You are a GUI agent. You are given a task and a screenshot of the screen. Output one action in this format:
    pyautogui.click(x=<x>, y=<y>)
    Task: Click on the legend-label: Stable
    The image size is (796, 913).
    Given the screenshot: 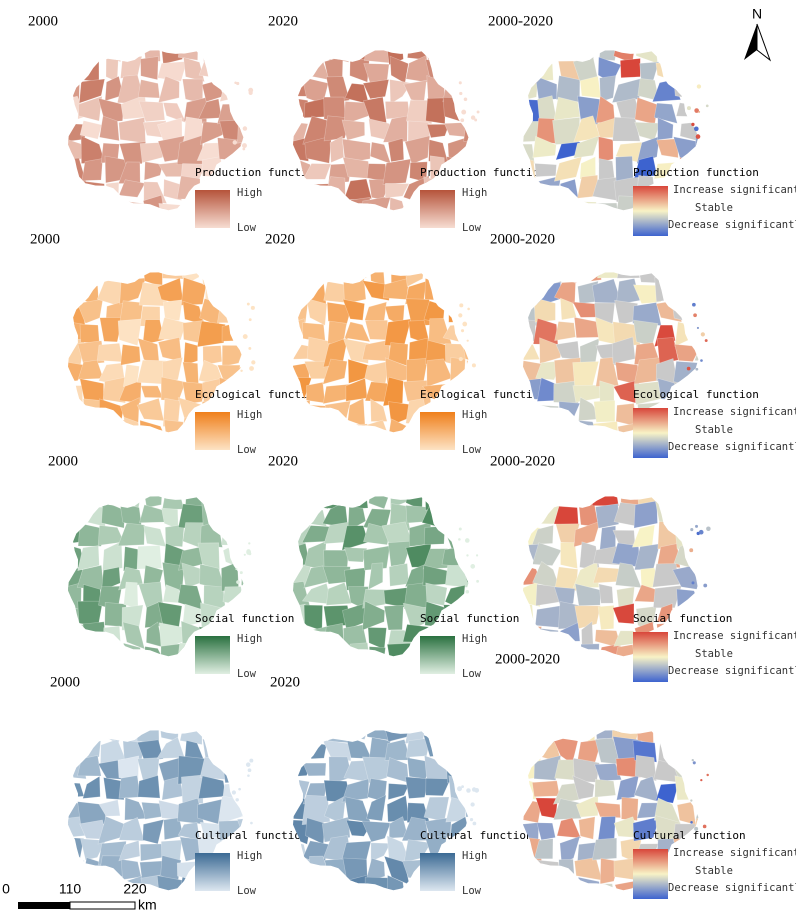 What is the action you would take?
    pyautogui.click(x=714, y=654)
    